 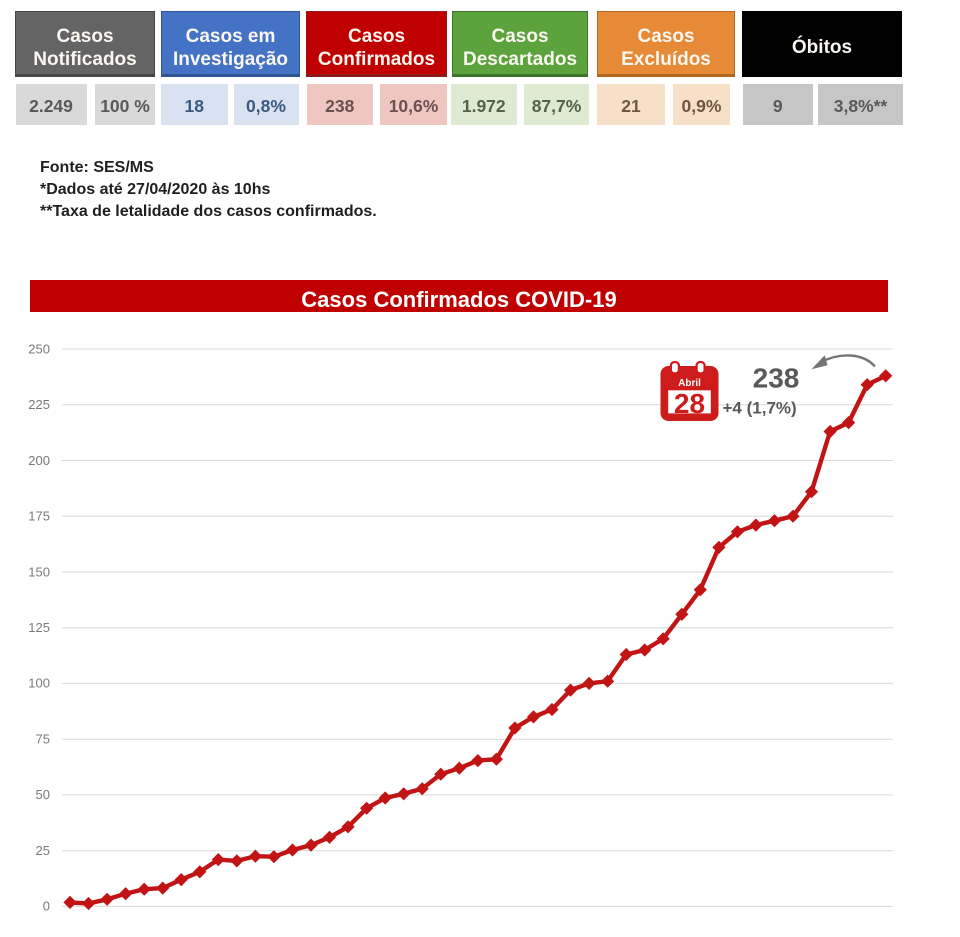 I want to click on svg-text: 125, so click(x=39, y=627).